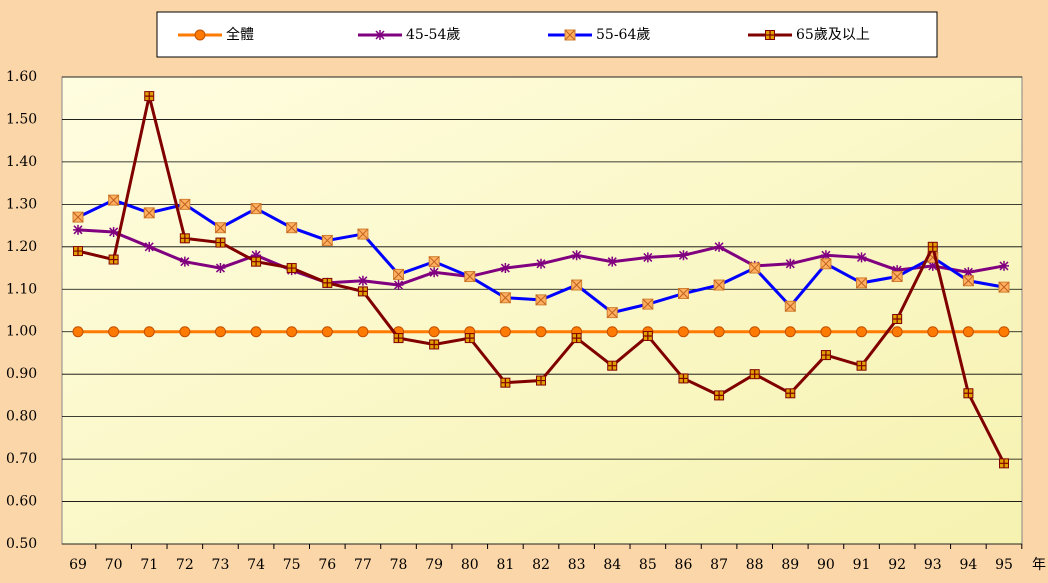 The height and width of the screenshot is (583, 1048). I want to click on x-tick-label: 94, so click(968, 565).